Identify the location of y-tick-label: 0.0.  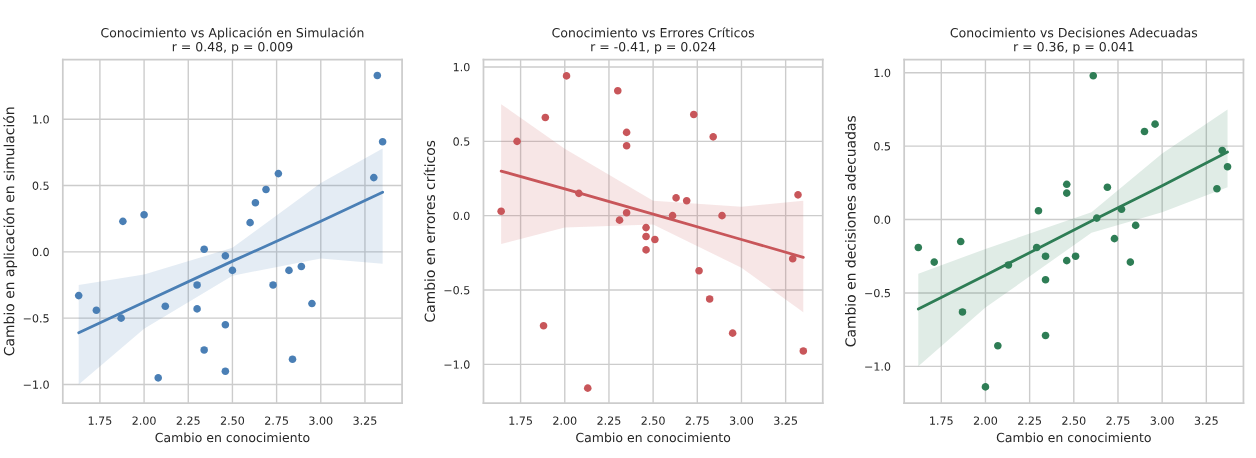
(882, 219).